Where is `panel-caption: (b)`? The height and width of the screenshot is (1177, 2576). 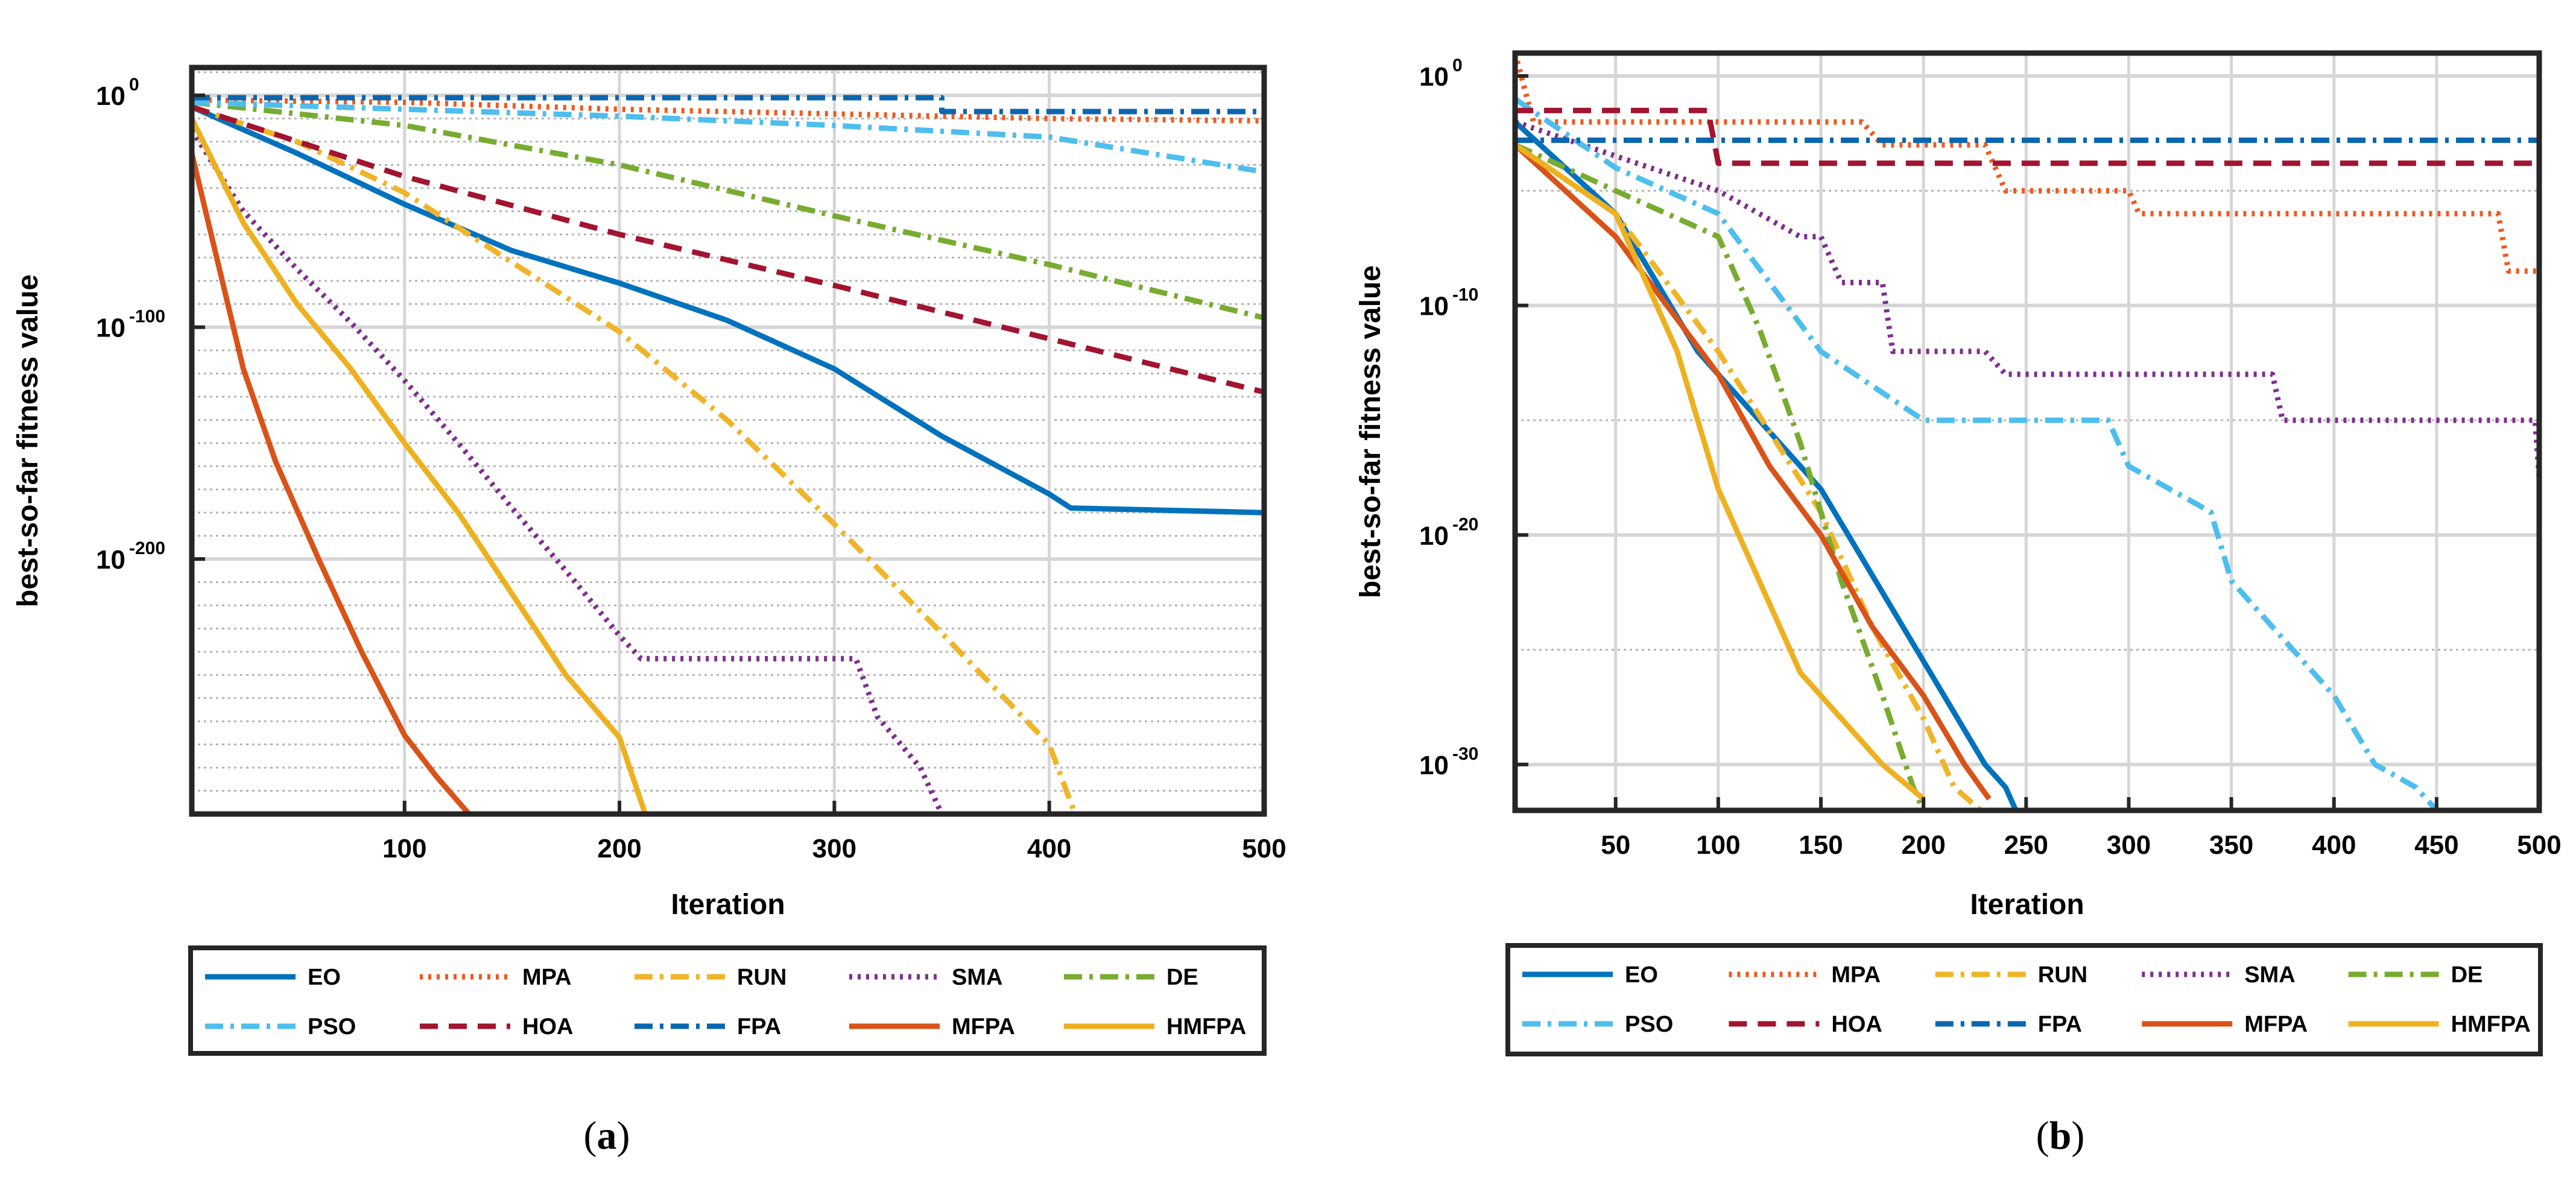 panel-caption: (b) is located at coordinates (2060, 1136).